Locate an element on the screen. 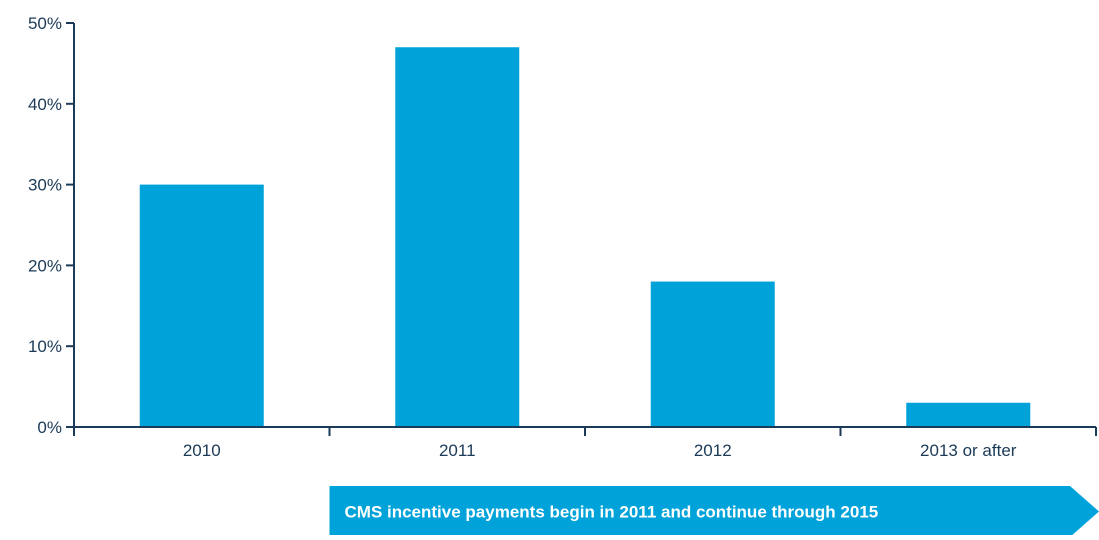 The height and width of the screenshot is (540, 1099). y-tick-label: 40% is located at coordinates (45, 104).